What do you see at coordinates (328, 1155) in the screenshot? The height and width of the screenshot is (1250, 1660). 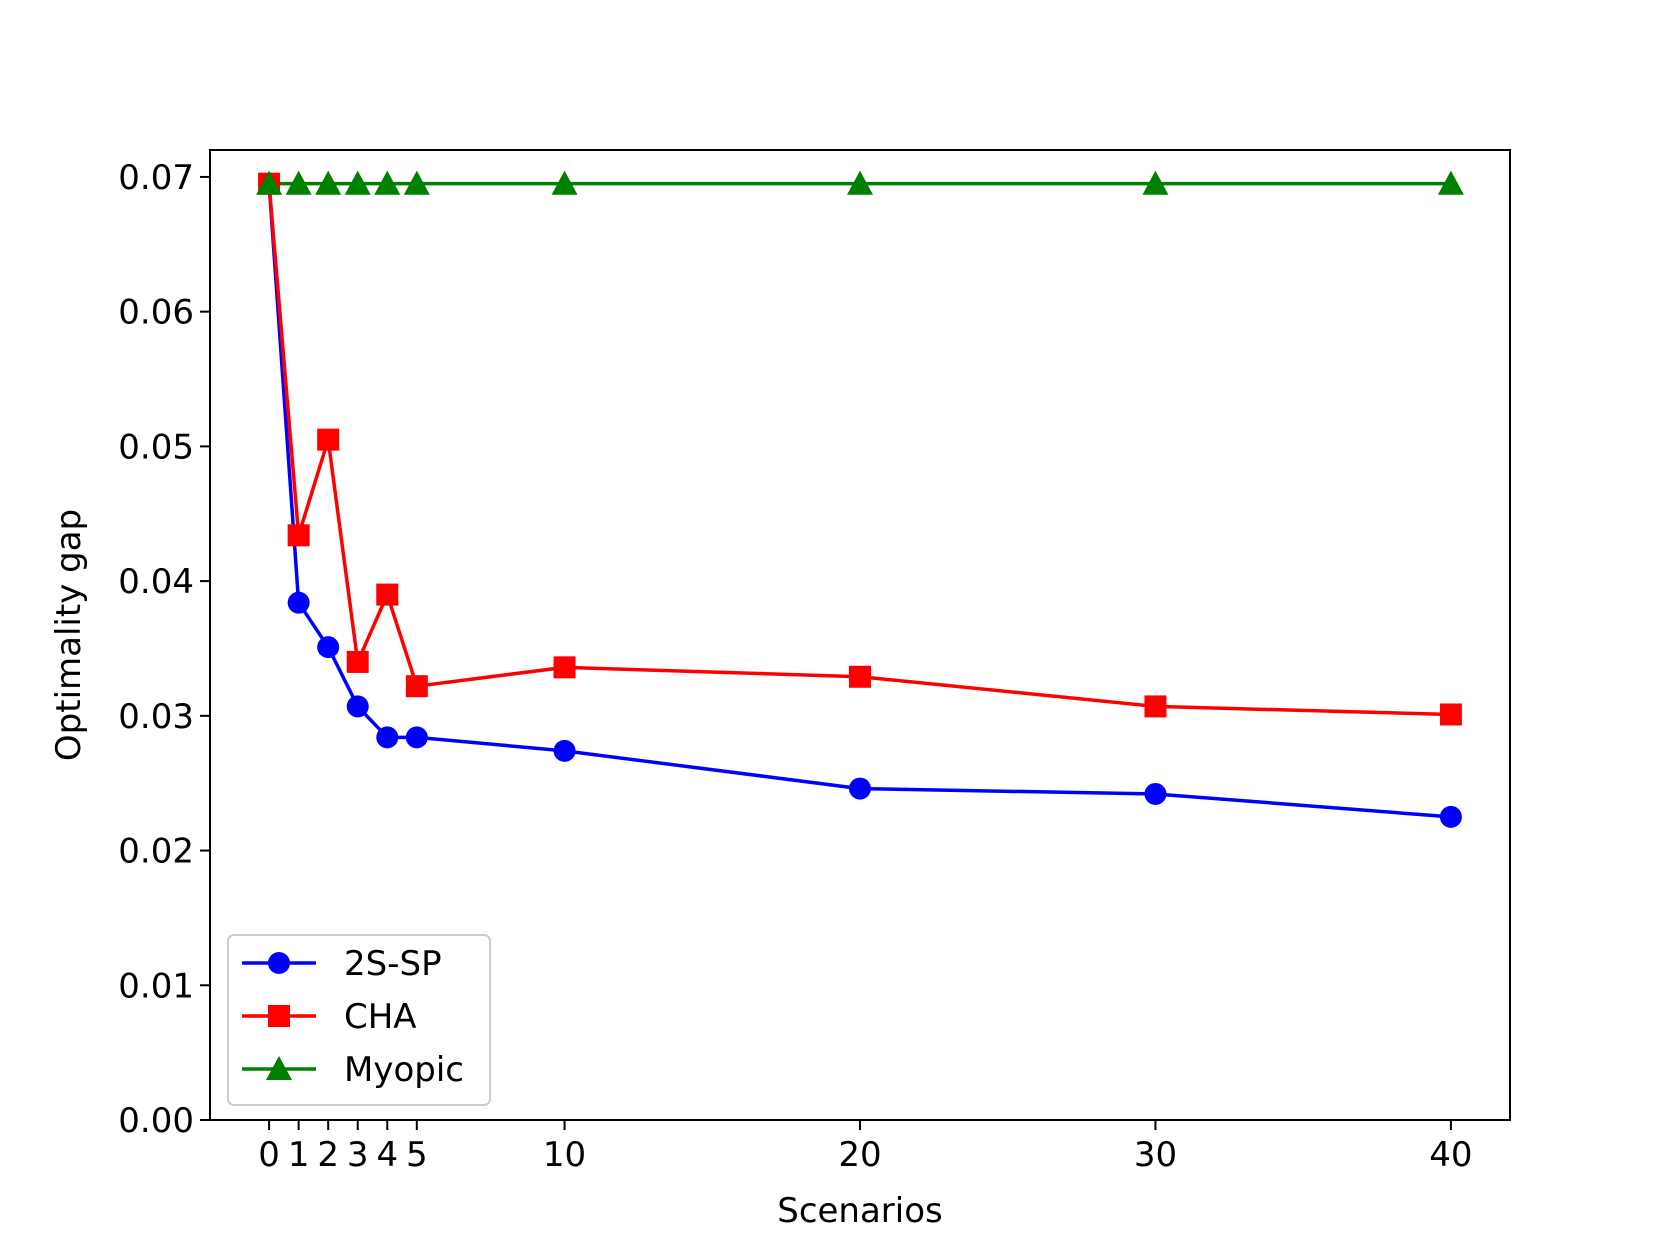 I see `x-tick-label: 2` at bounding box center [328, 1155].